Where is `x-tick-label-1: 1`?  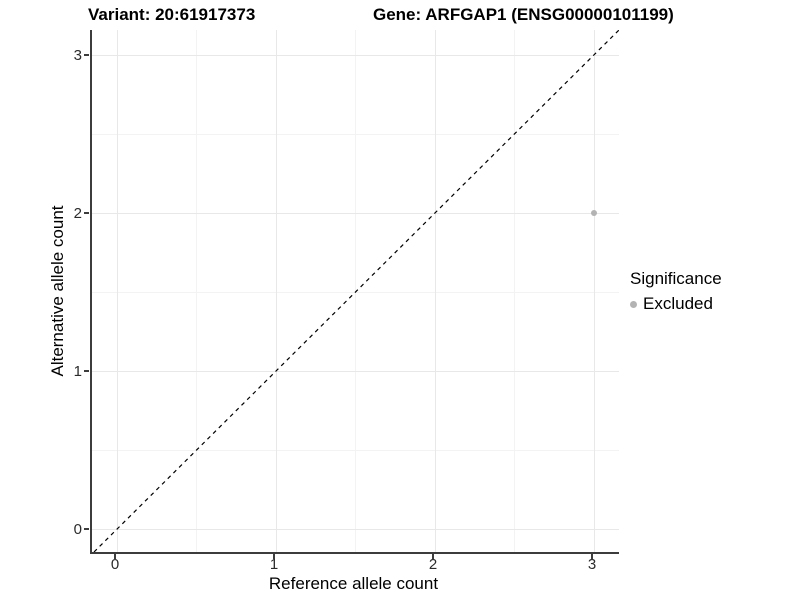 x-tick-label-1: 1 is located at coordinates (274, 564).